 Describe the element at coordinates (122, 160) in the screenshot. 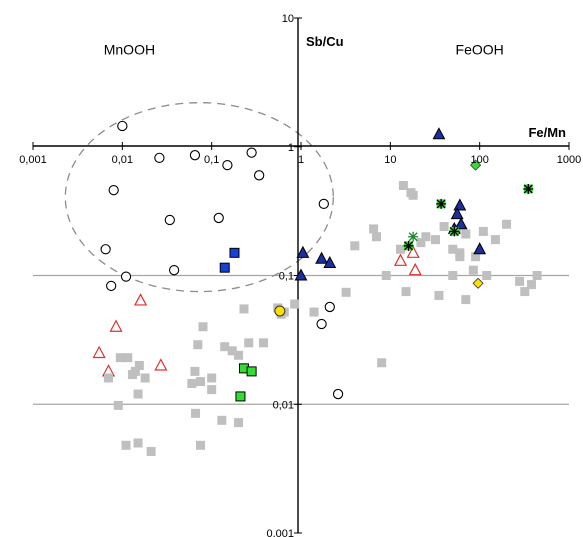

I see `x-tick-label: 0,01` at that location.